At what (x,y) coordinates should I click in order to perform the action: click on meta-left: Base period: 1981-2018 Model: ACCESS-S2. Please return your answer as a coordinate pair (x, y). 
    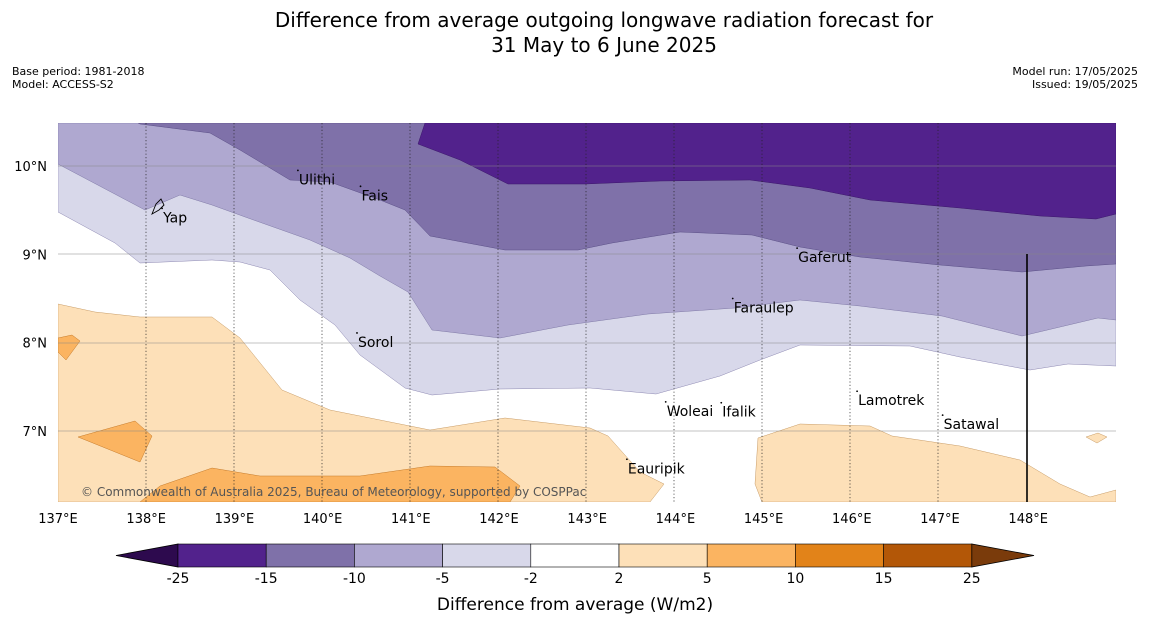
    Looking at the image, I should click on (78, 78).